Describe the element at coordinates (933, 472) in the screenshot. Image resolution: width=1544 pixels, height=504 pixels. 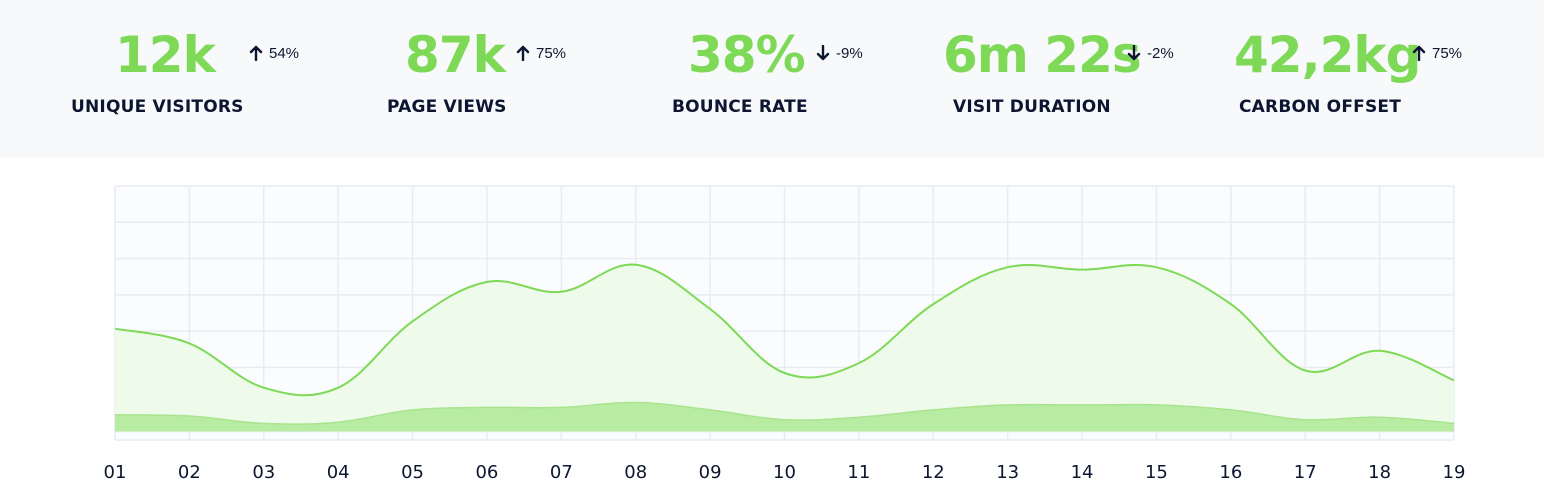
I see `x-tick-label: 12` at that location.